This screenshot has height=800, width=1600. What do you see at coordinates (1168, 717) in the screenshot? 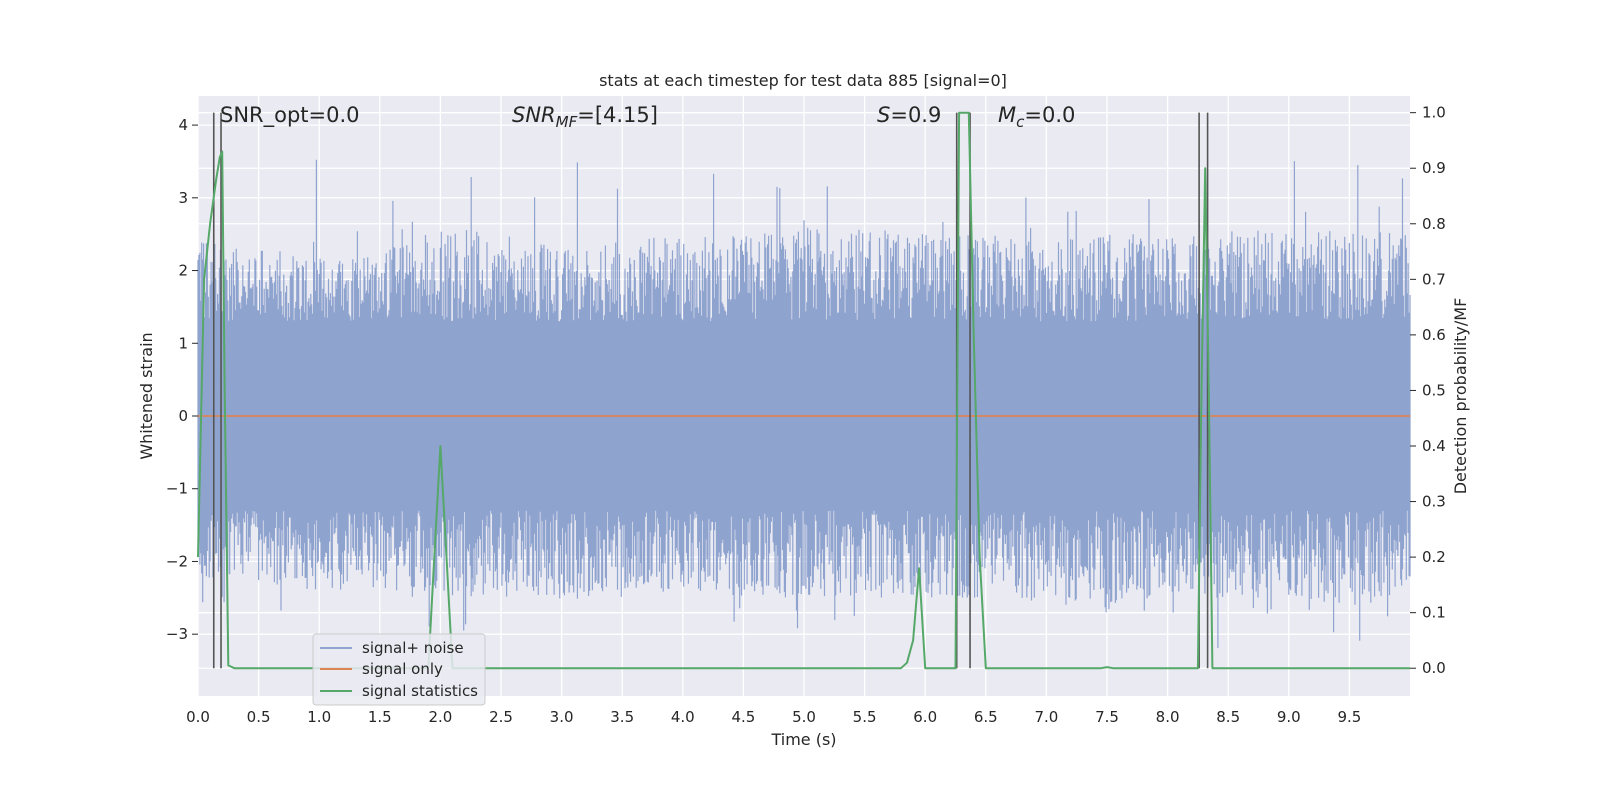
I see `x-tick-label-16: 8.0` at bounding box center [1168, 717].